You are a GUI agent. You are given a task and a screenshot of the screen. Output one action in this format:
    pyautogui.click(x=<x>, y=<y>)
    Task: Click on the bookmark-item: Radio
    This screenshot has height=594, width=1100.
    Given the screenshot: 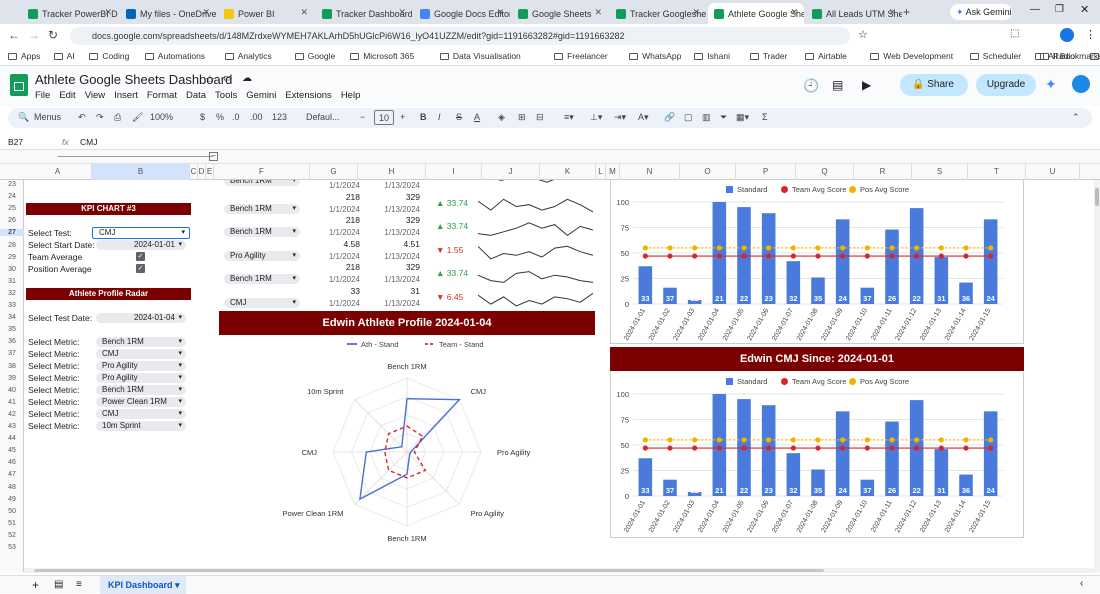 What is the action you would take?
    pyautogui.click(x=1057, y=56)
    